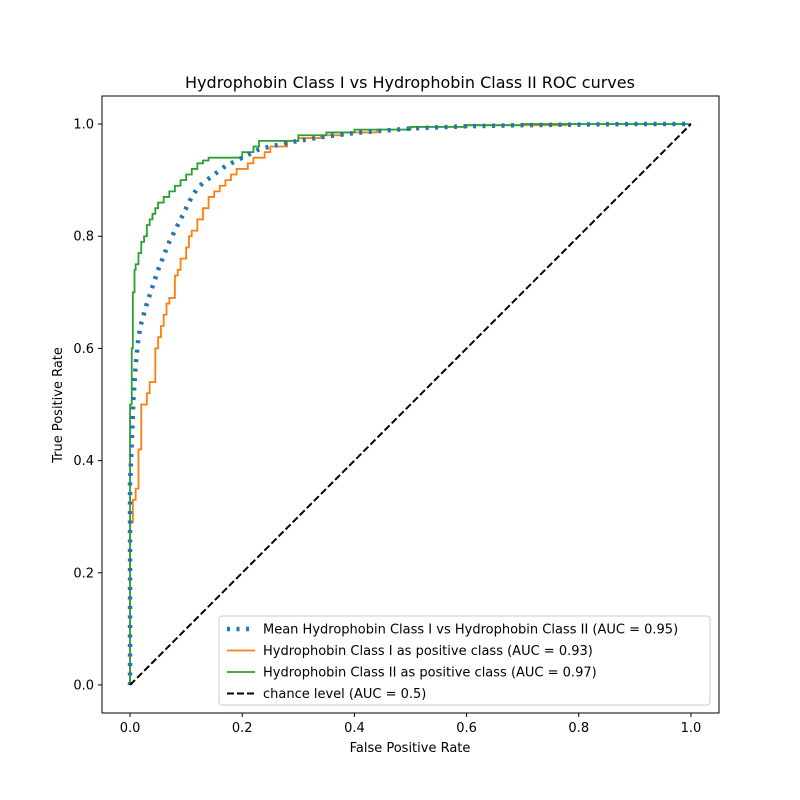  I want to click on x-tick-label: 0.4, so click(354, 728).